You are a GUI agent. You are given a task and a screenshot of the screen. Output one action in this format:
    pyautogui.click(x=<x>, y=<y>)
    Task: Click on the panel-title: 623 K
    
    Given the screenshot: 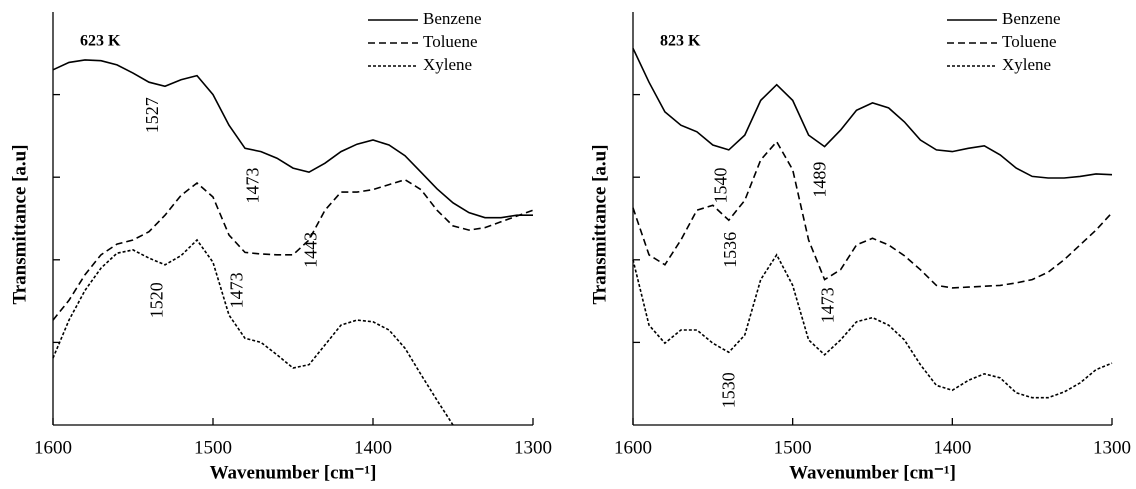 What is the action you would take?
    pyautogui.click(x=100, y=41)
    